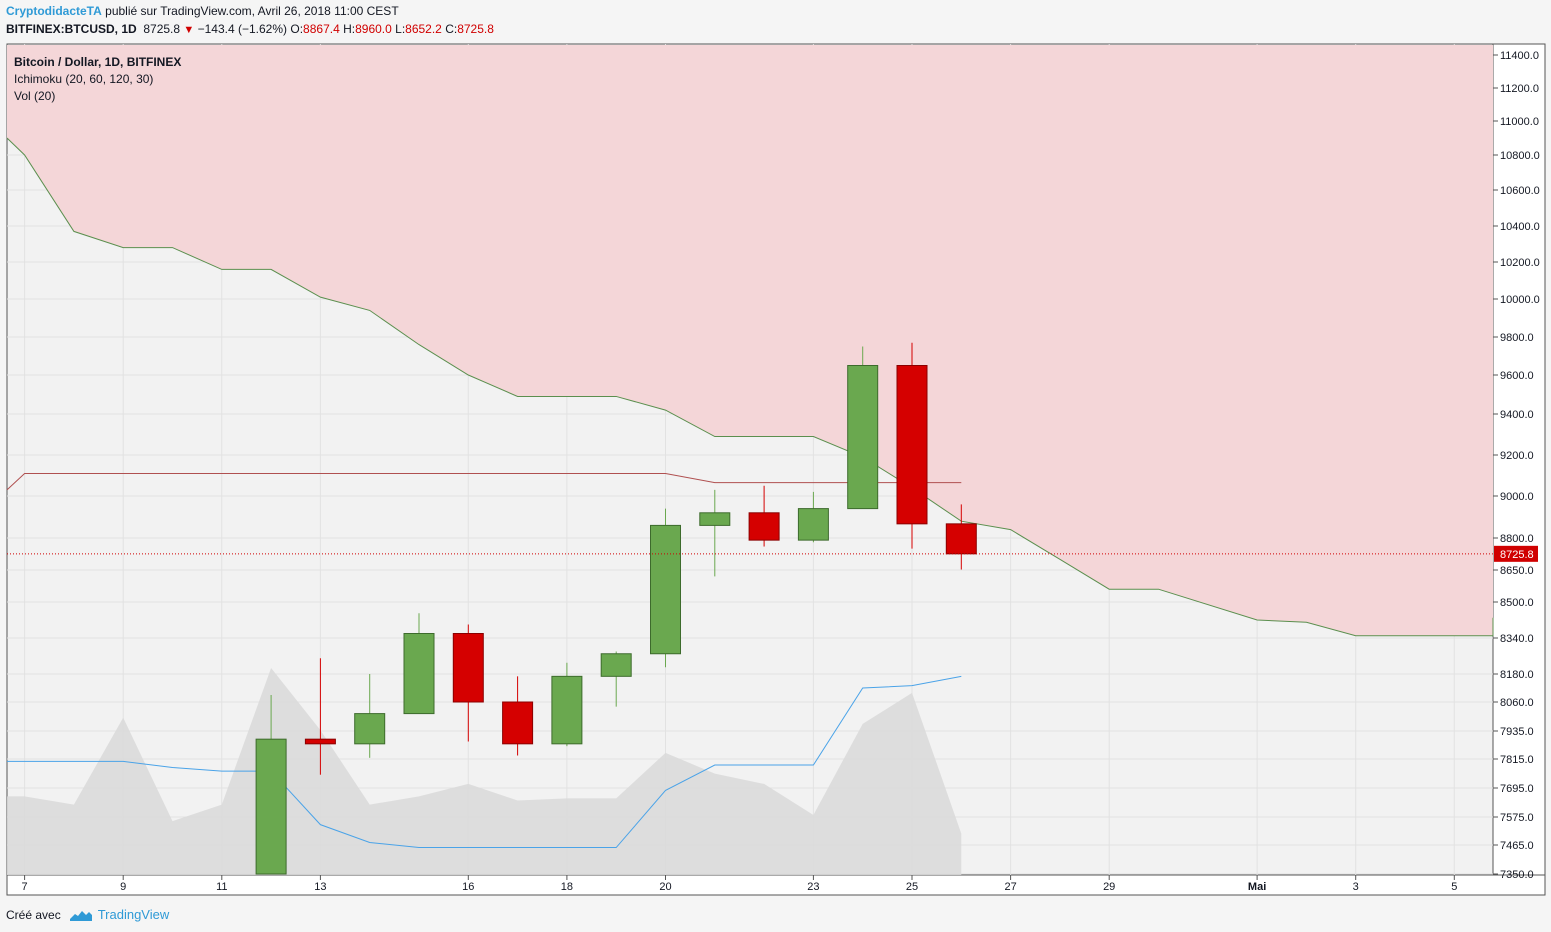 The image size is (1551, 932). I want to click on close-label: C:, so click(451, 29).